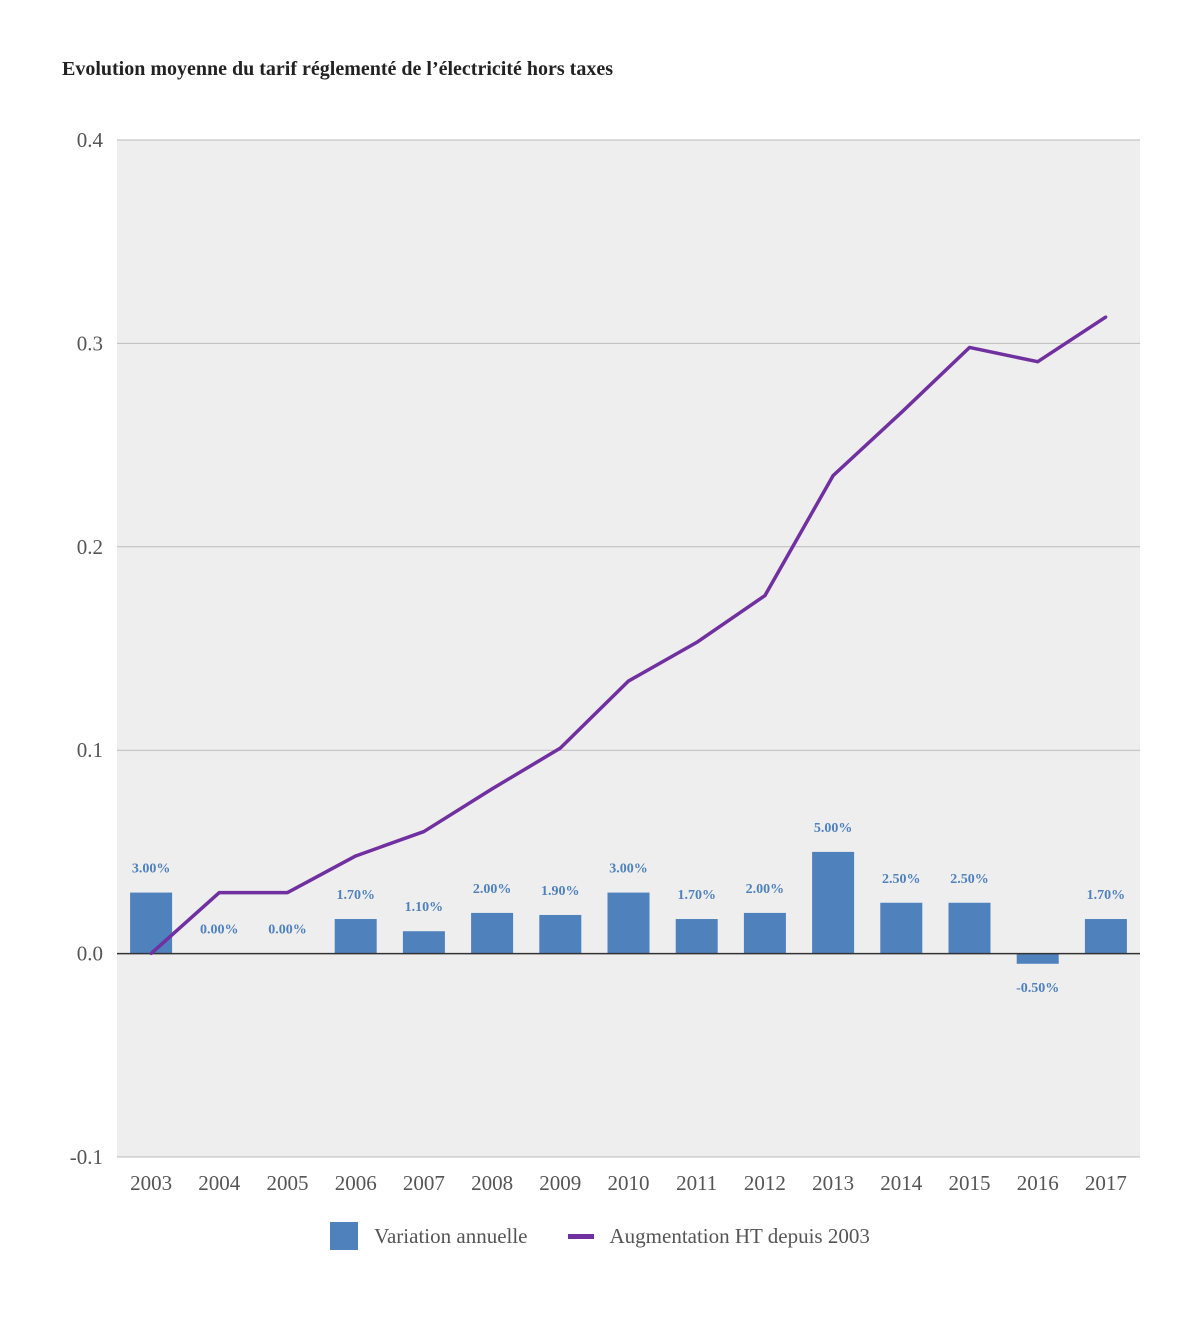 The height and width of the screenshot is (1323, 1200). I want to click on x-tick-label: 2017, so click(1106, 1183).